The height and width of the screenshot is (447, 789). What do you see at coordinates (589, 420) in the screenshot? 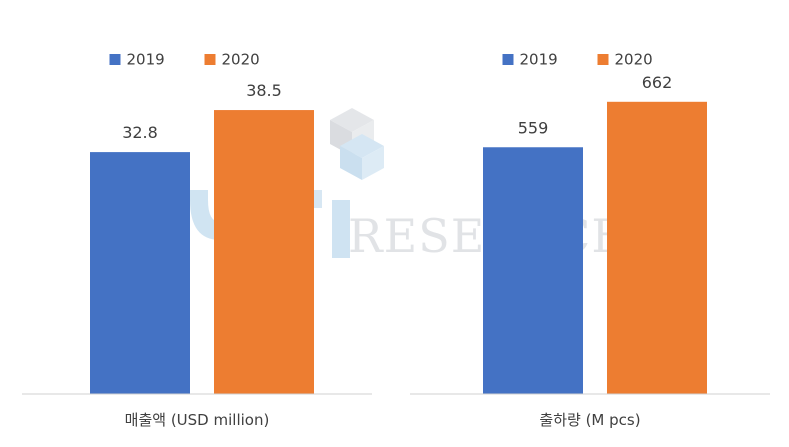
I see `x-axis-label: 출하량 (M pcs)` at bounding box center [589, 420].